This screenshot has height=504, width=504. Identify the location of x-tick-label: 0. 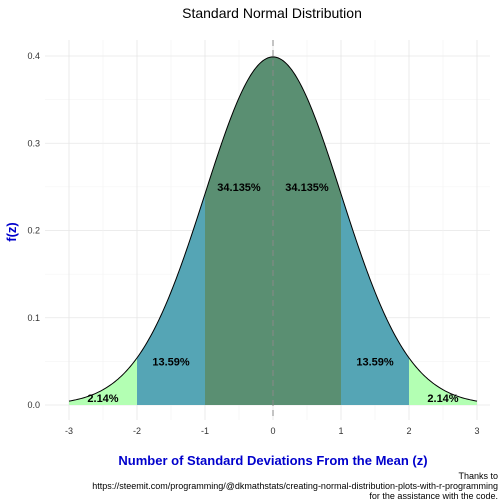
(272, 431).